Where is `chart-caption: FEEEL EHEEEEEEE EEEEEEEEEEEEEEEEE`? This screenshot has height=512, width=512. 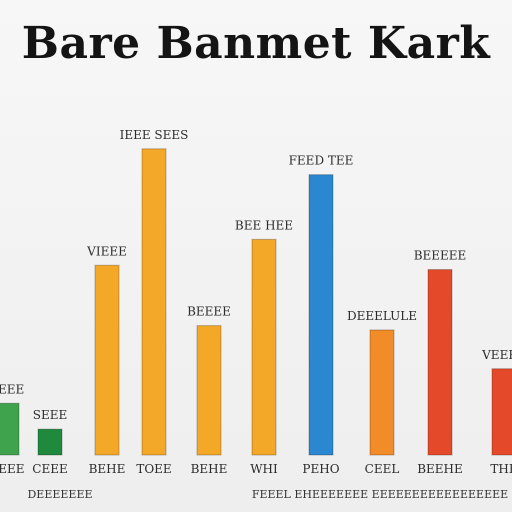
chart-caption: FEEEL EHEEEEEEE EEEEEEEEEEEEEEEEE is located at coordinates (380, 494).